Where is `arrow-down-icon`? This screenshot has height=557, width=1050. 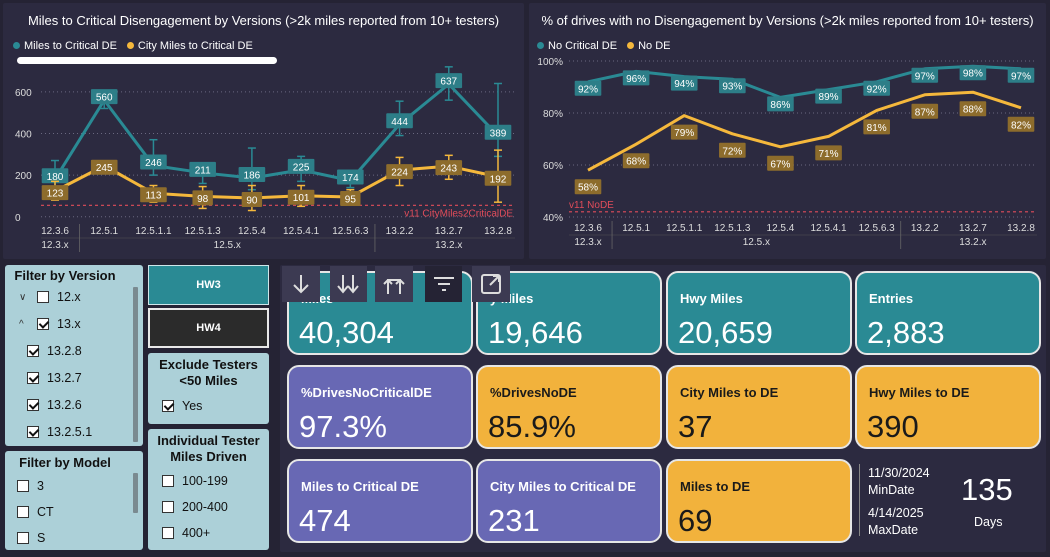
arrow-down-icon is located at coordinates (301, 284).